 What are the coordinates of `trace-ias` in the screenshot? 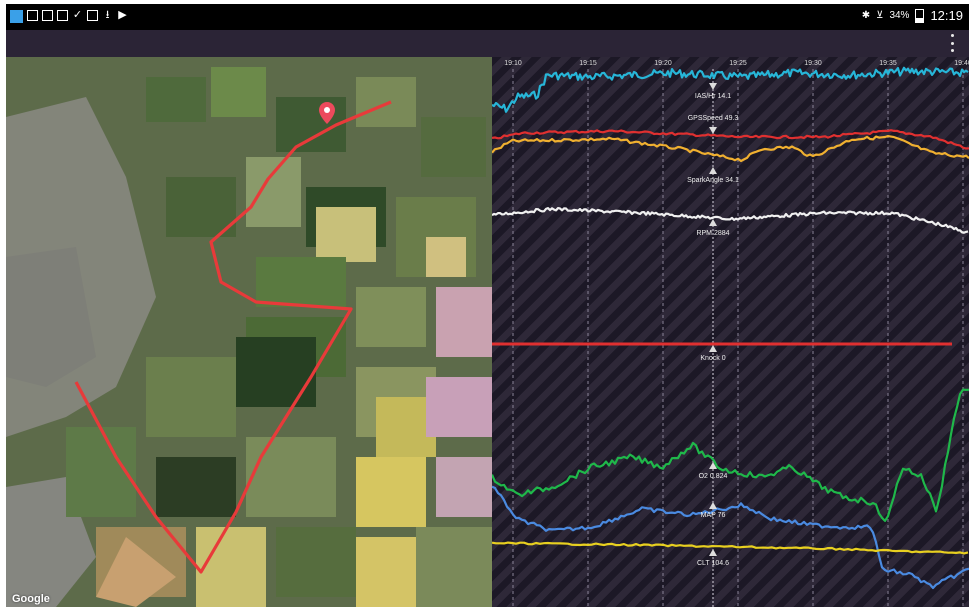 It's located at (730, 89).